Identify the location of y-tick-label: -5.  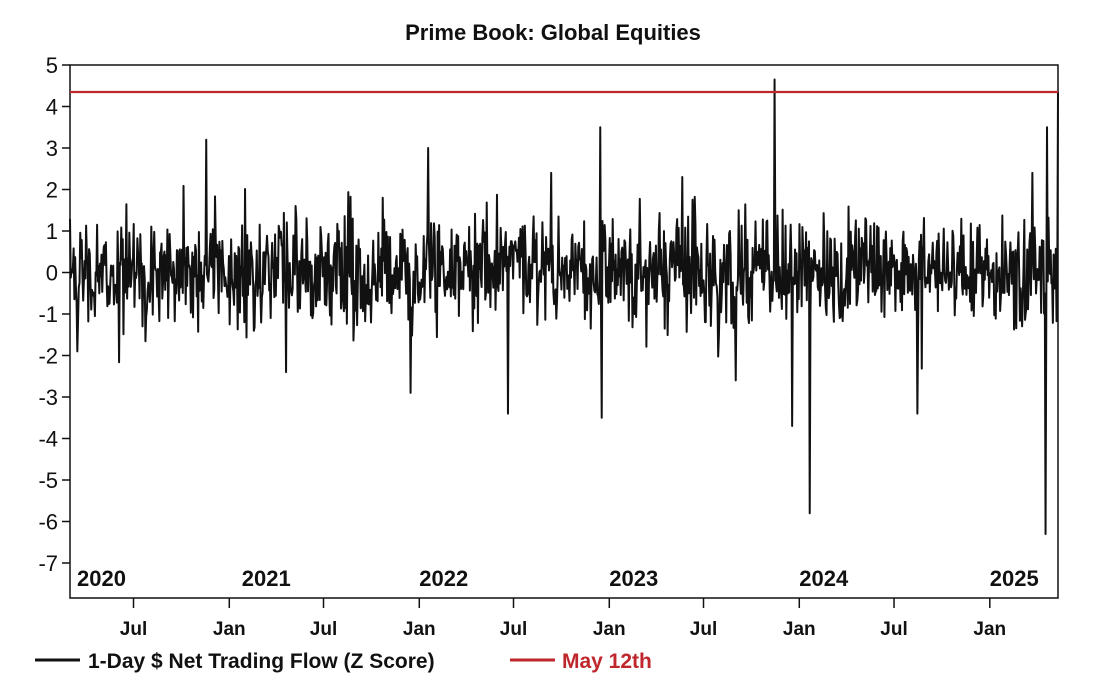
(48, 480).